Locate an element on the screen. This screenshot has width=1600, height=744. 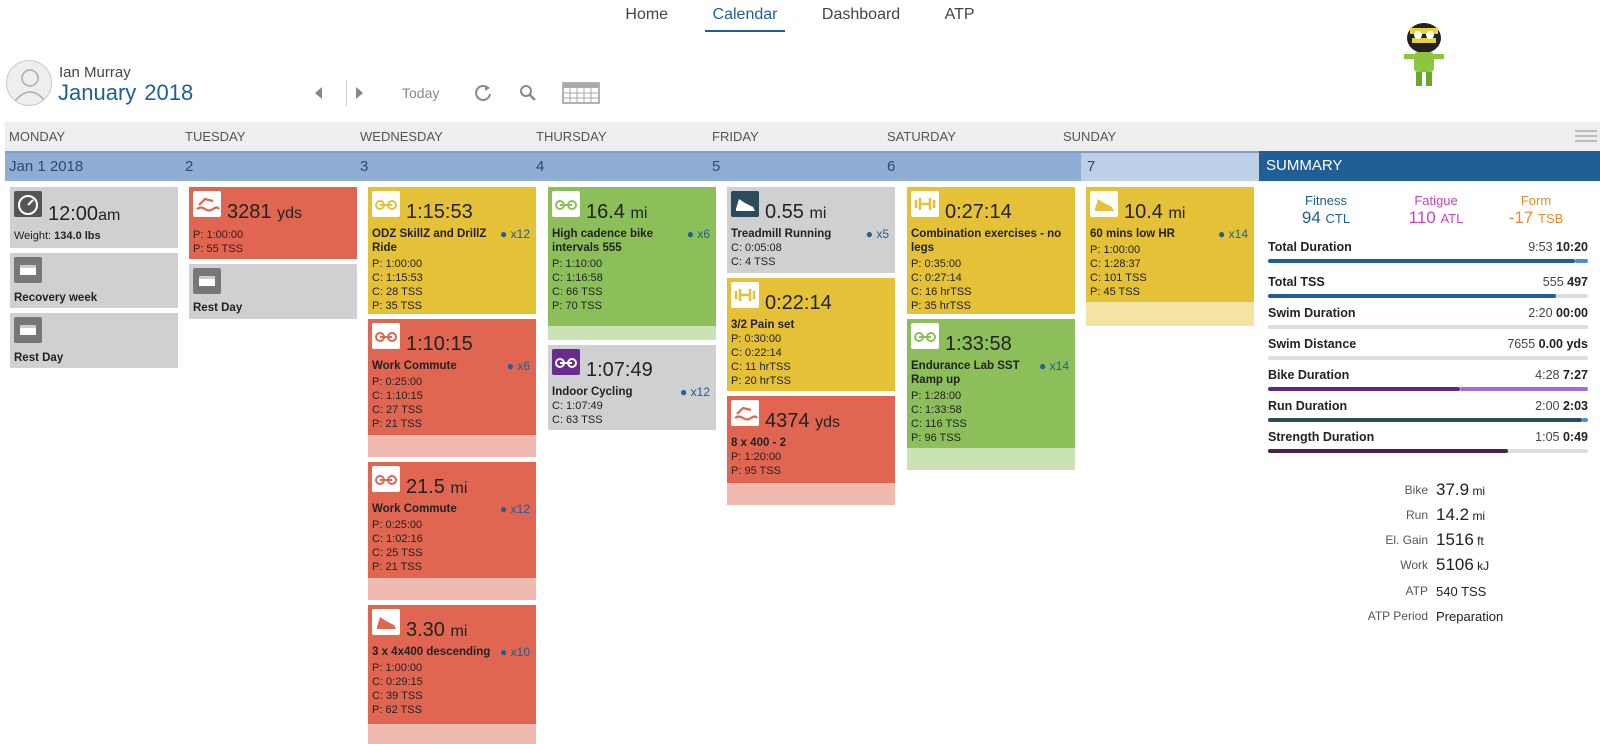
top-nav: Home Calendar Dashboard ATP is located at coordinates (800, 19).